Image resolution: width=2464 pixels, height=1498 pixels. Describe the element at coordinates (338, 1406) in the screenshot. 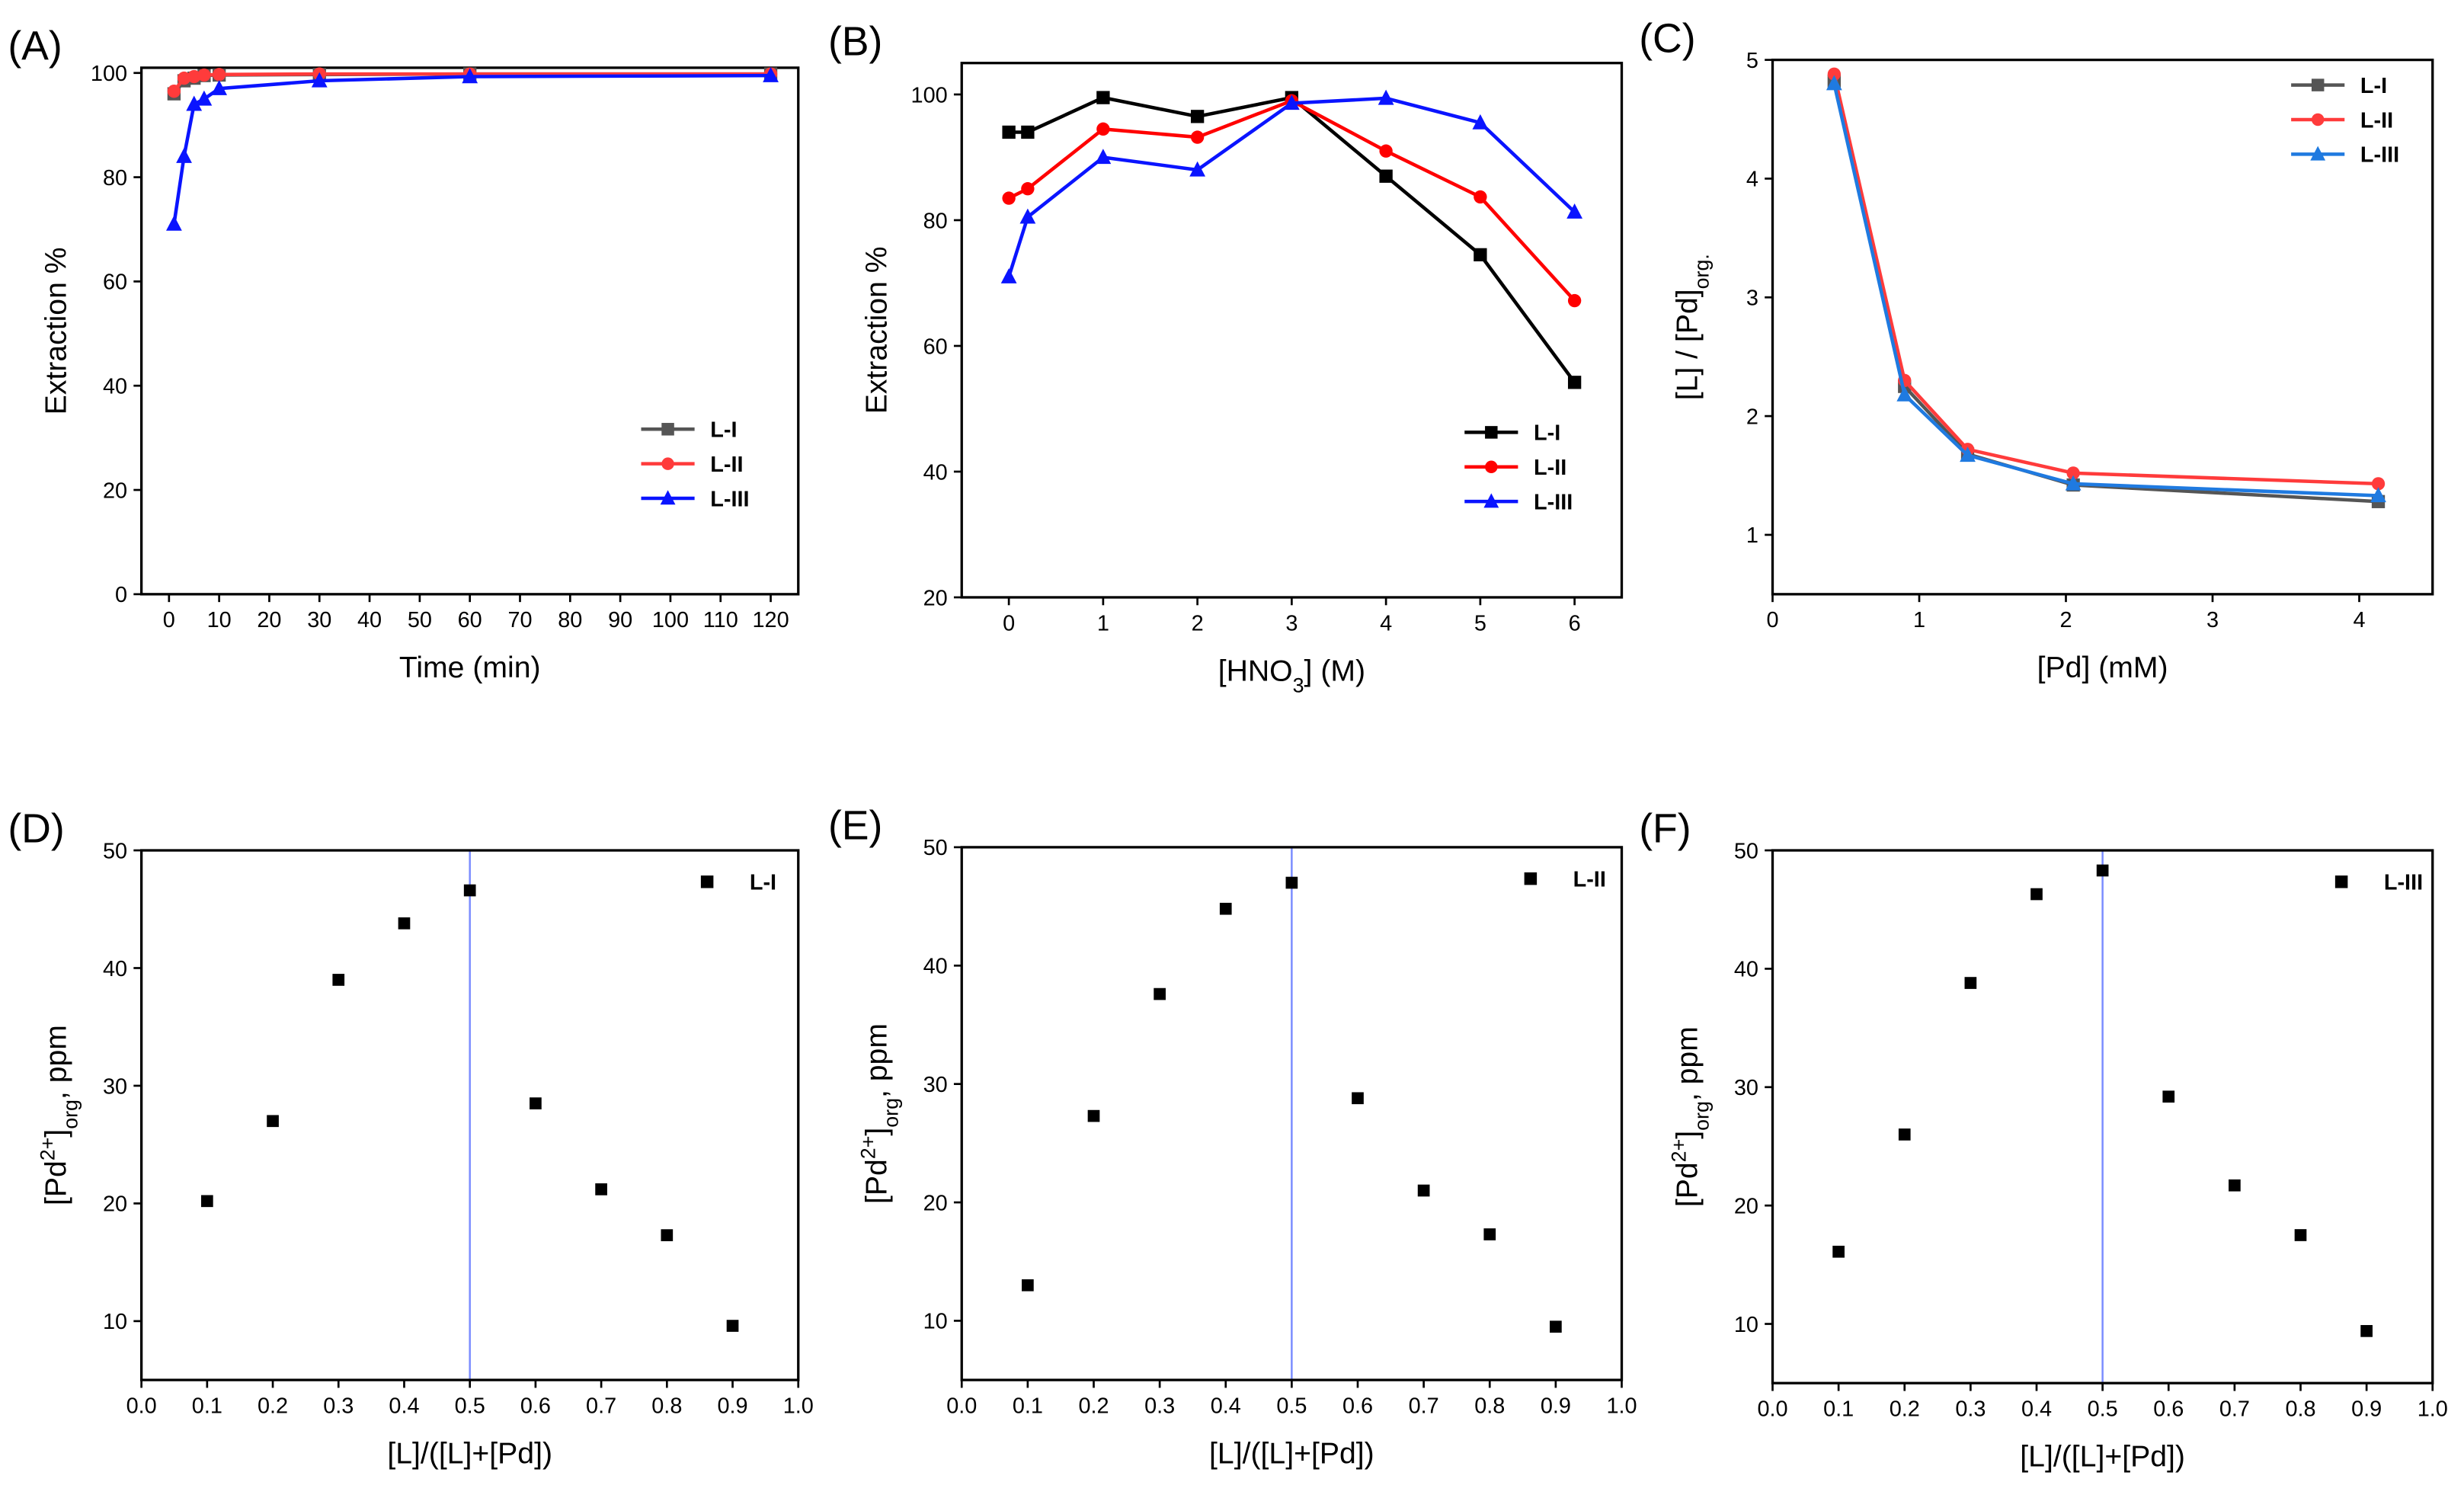

I see `x-tick-label: 0.3` at that location.